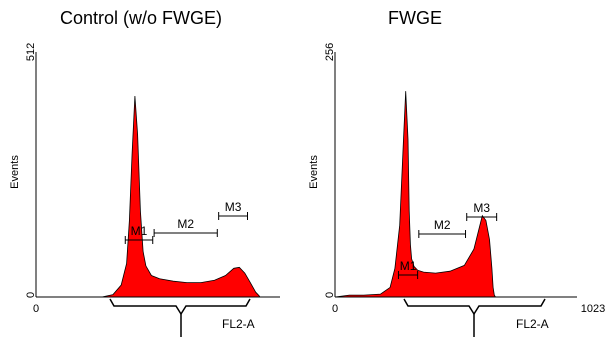 This screenshot has height=337, width=610. What do you see at coordinates (415, 18) in the screenshot?
I see `chart-title: FWGE` at bounding box center [415, 18].